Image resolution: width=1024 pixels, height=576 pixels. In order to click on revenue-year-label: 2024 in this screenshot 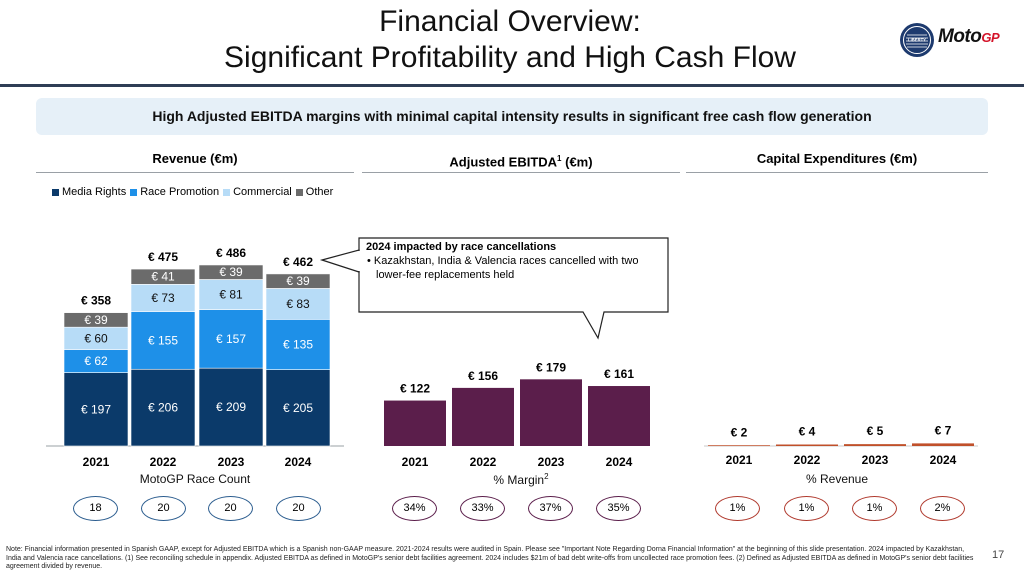, I will do `click(298, 462)`.